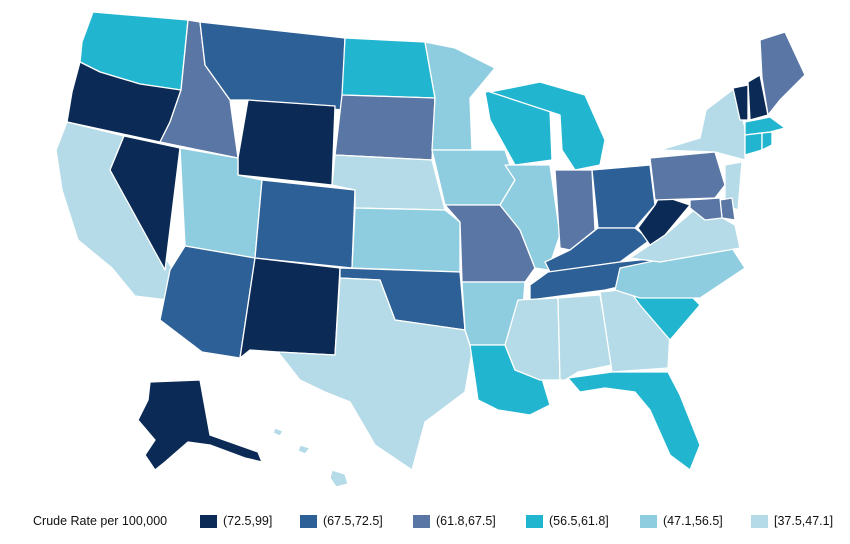 This screenshot has height=544, width=850. I want to click on state-ma, so click(765, 126).